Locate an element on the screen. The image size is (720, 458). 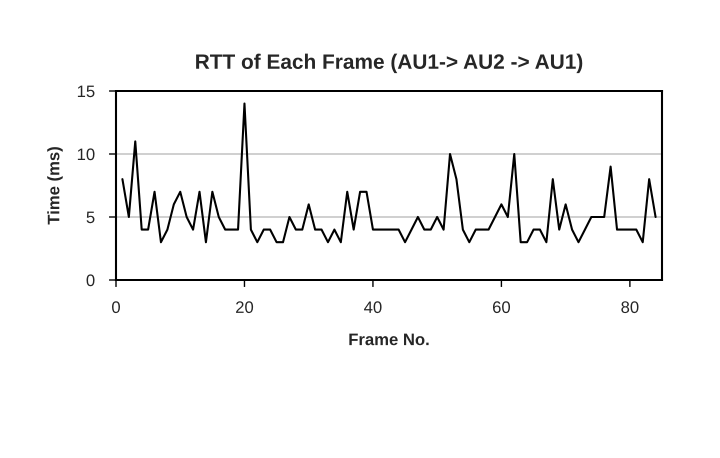
x-tick-label: 0 is located at coordinates (116, 307).